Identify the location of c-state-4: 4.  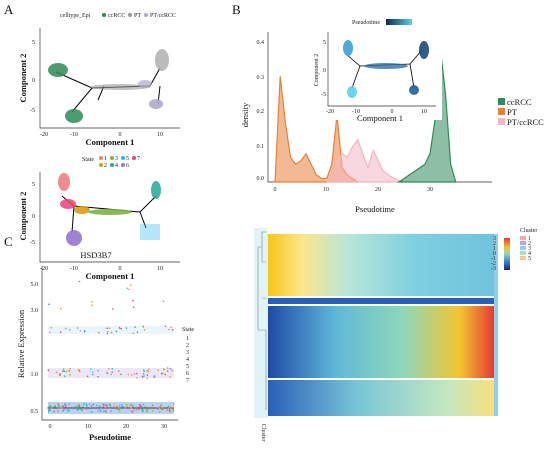
(187, 360).